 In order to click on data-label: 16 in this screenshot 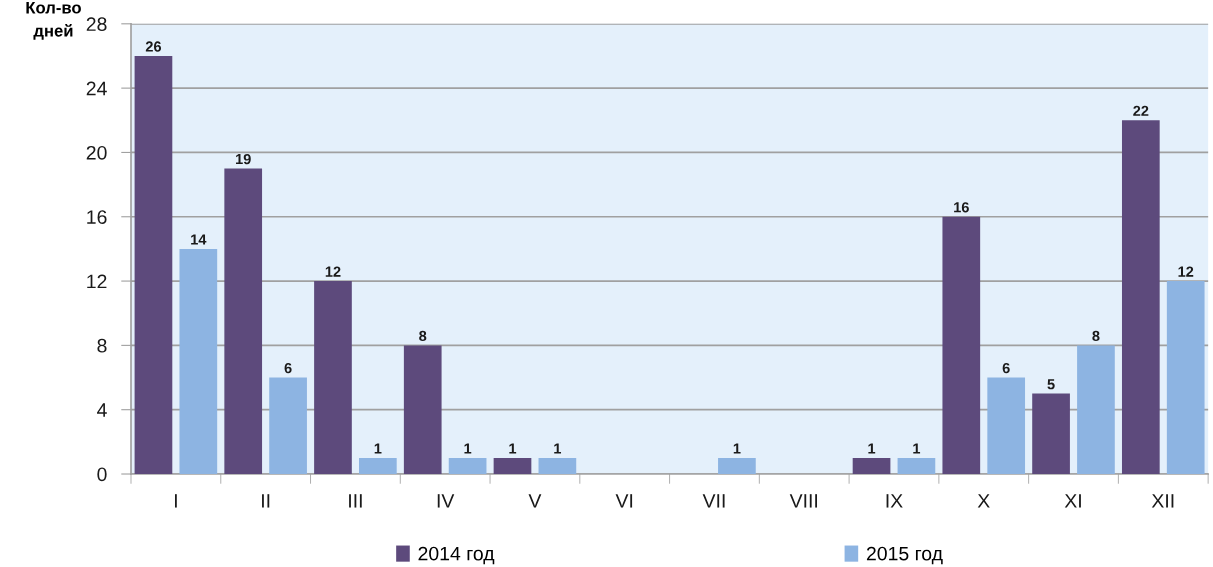, I will do `click(961, 207)`.